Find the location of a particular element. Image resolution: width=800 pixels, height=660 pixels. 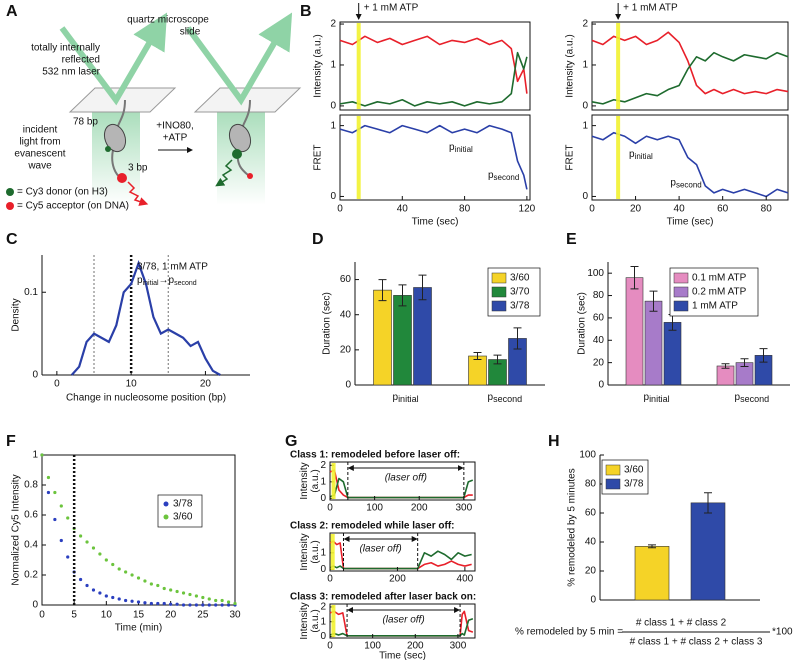

x-tick-label: 40 is located at coordinates (403, 209).